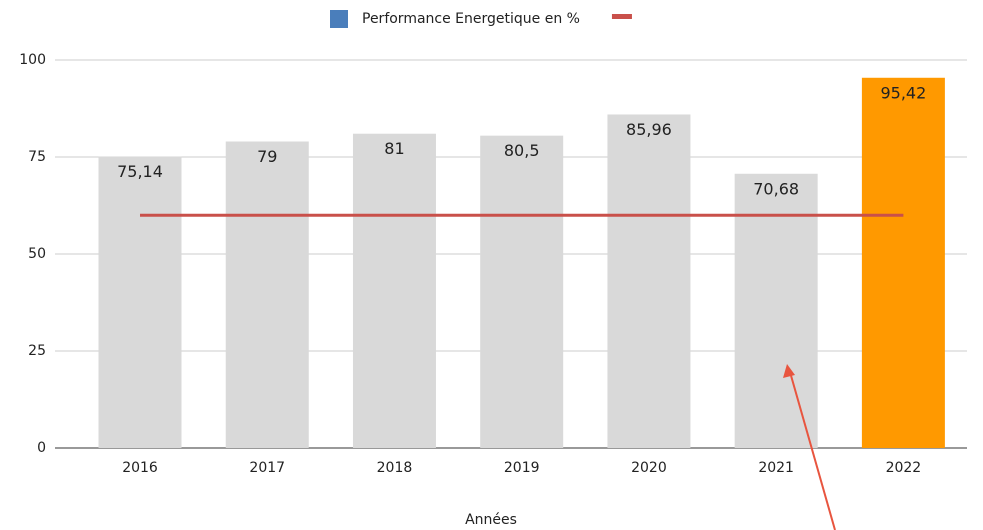 The height and width of the screenshot is (530, 983). I want to click on x-tick-label: 2018, so click(395, 468).